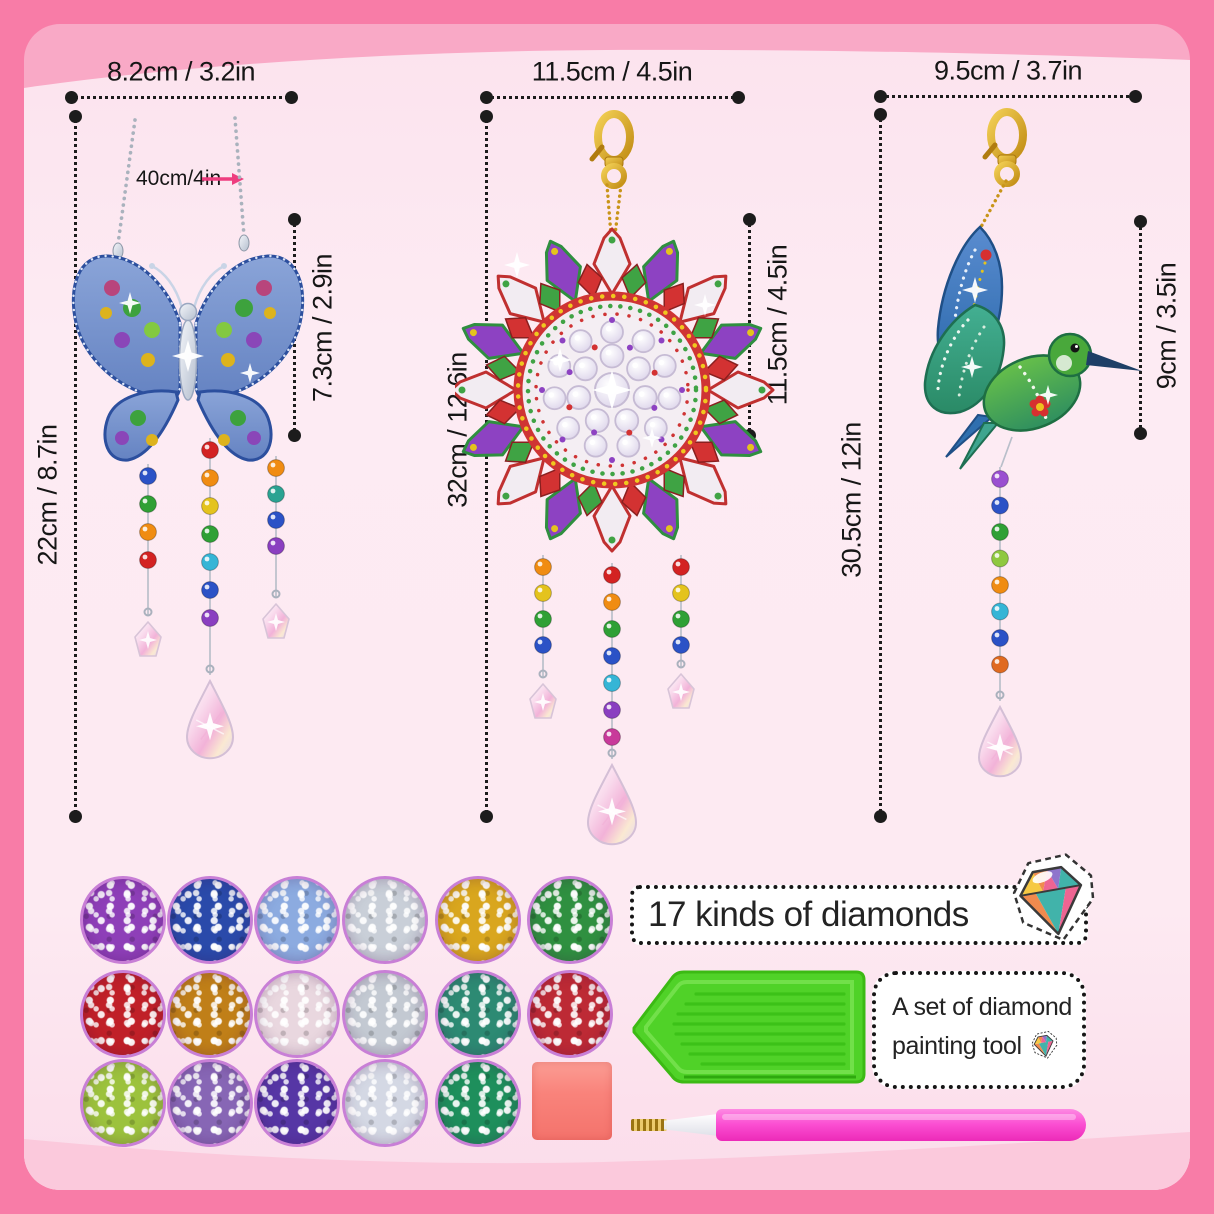 The width and height of the screenshot is (1214, 1214). What do you see at coordinates (808, 914) in the screenshot?
I see `diamonds-count-label: 17 kinds of diamonds` at bounding box center [808, 914].